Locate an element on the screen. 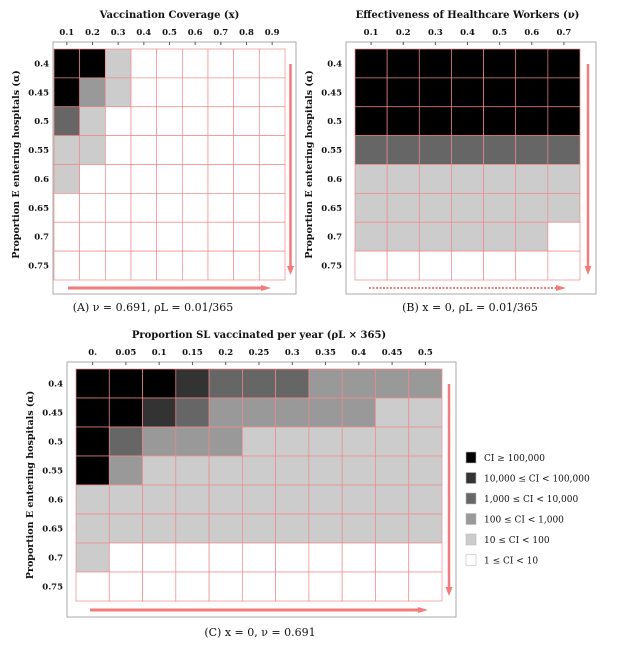  panel-caption: (C) x = 0, ν = 0.691 is located at coordinates (259, 632).